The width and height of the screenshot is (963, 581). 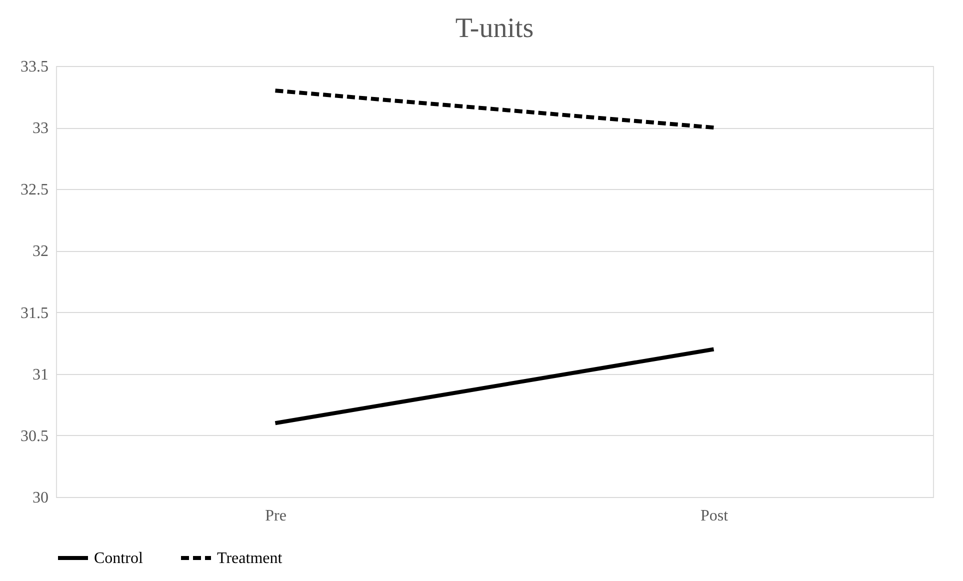 I want to click on x-tick-label: Post, so click(x=714, y=516).